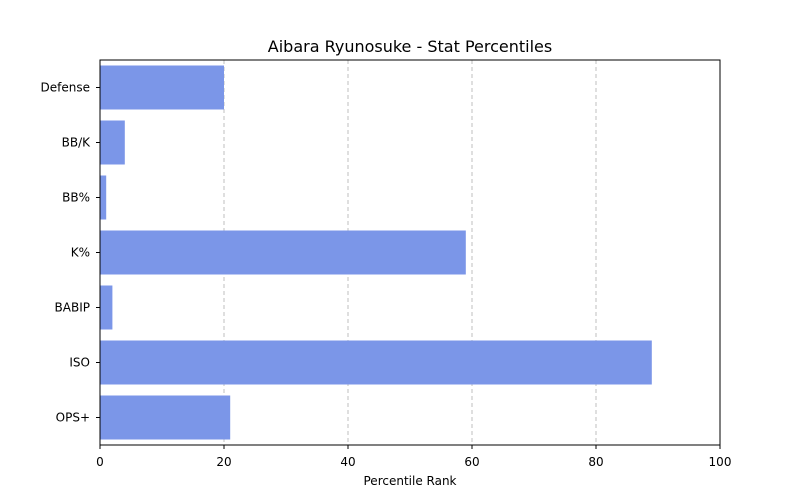 Image resolution: width=800 pixels, height=500 pixels. I want to click on y-axis-ticks: OPS+ ISO BABIP K% BB% BB/K Defense, so click(70, 253).